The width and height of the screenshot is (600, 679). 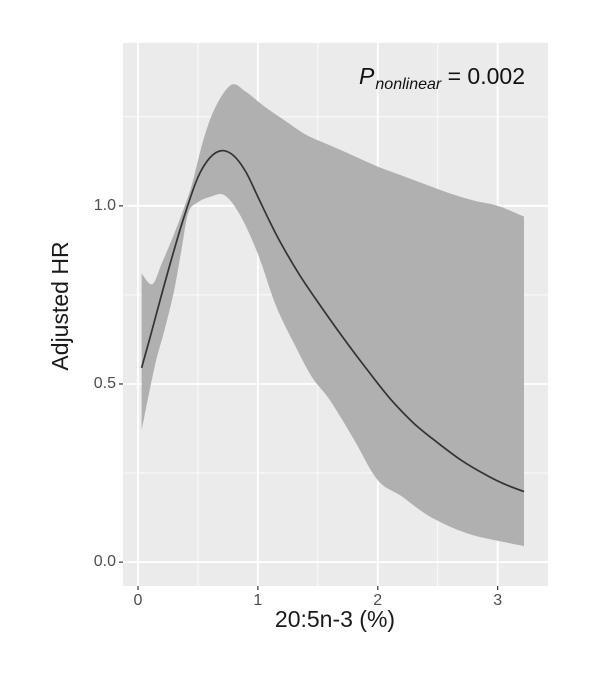 I want to click on p-value-text: = 0.002, so click(x=483, y=76).